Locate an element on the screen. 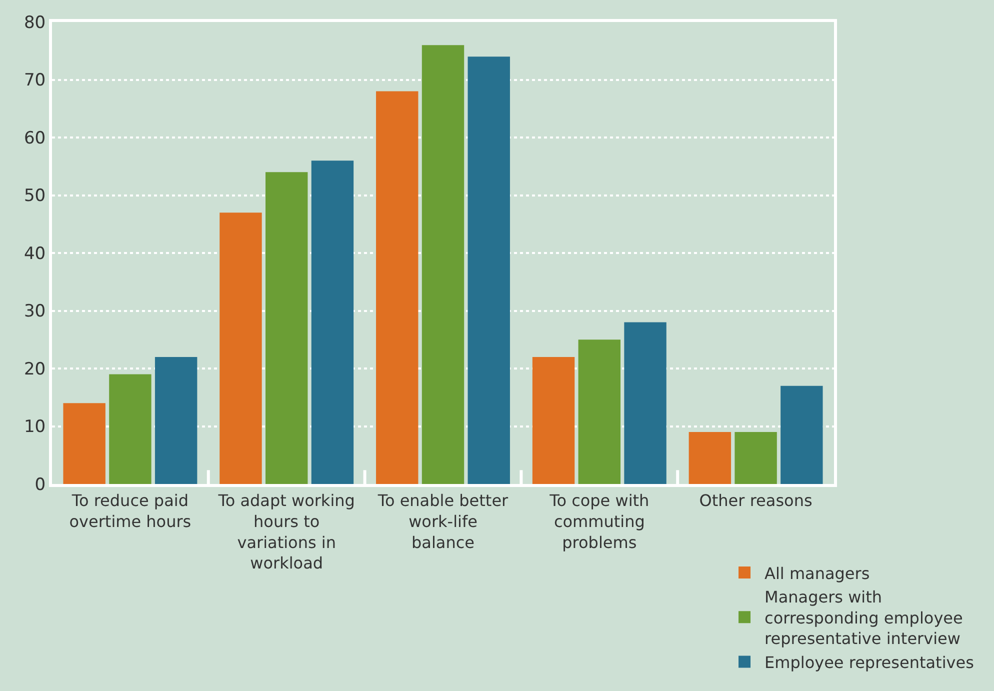 This screenshot has width=994, height=691. x-tick-label: Other reasons is located at coordinates (755, 500).